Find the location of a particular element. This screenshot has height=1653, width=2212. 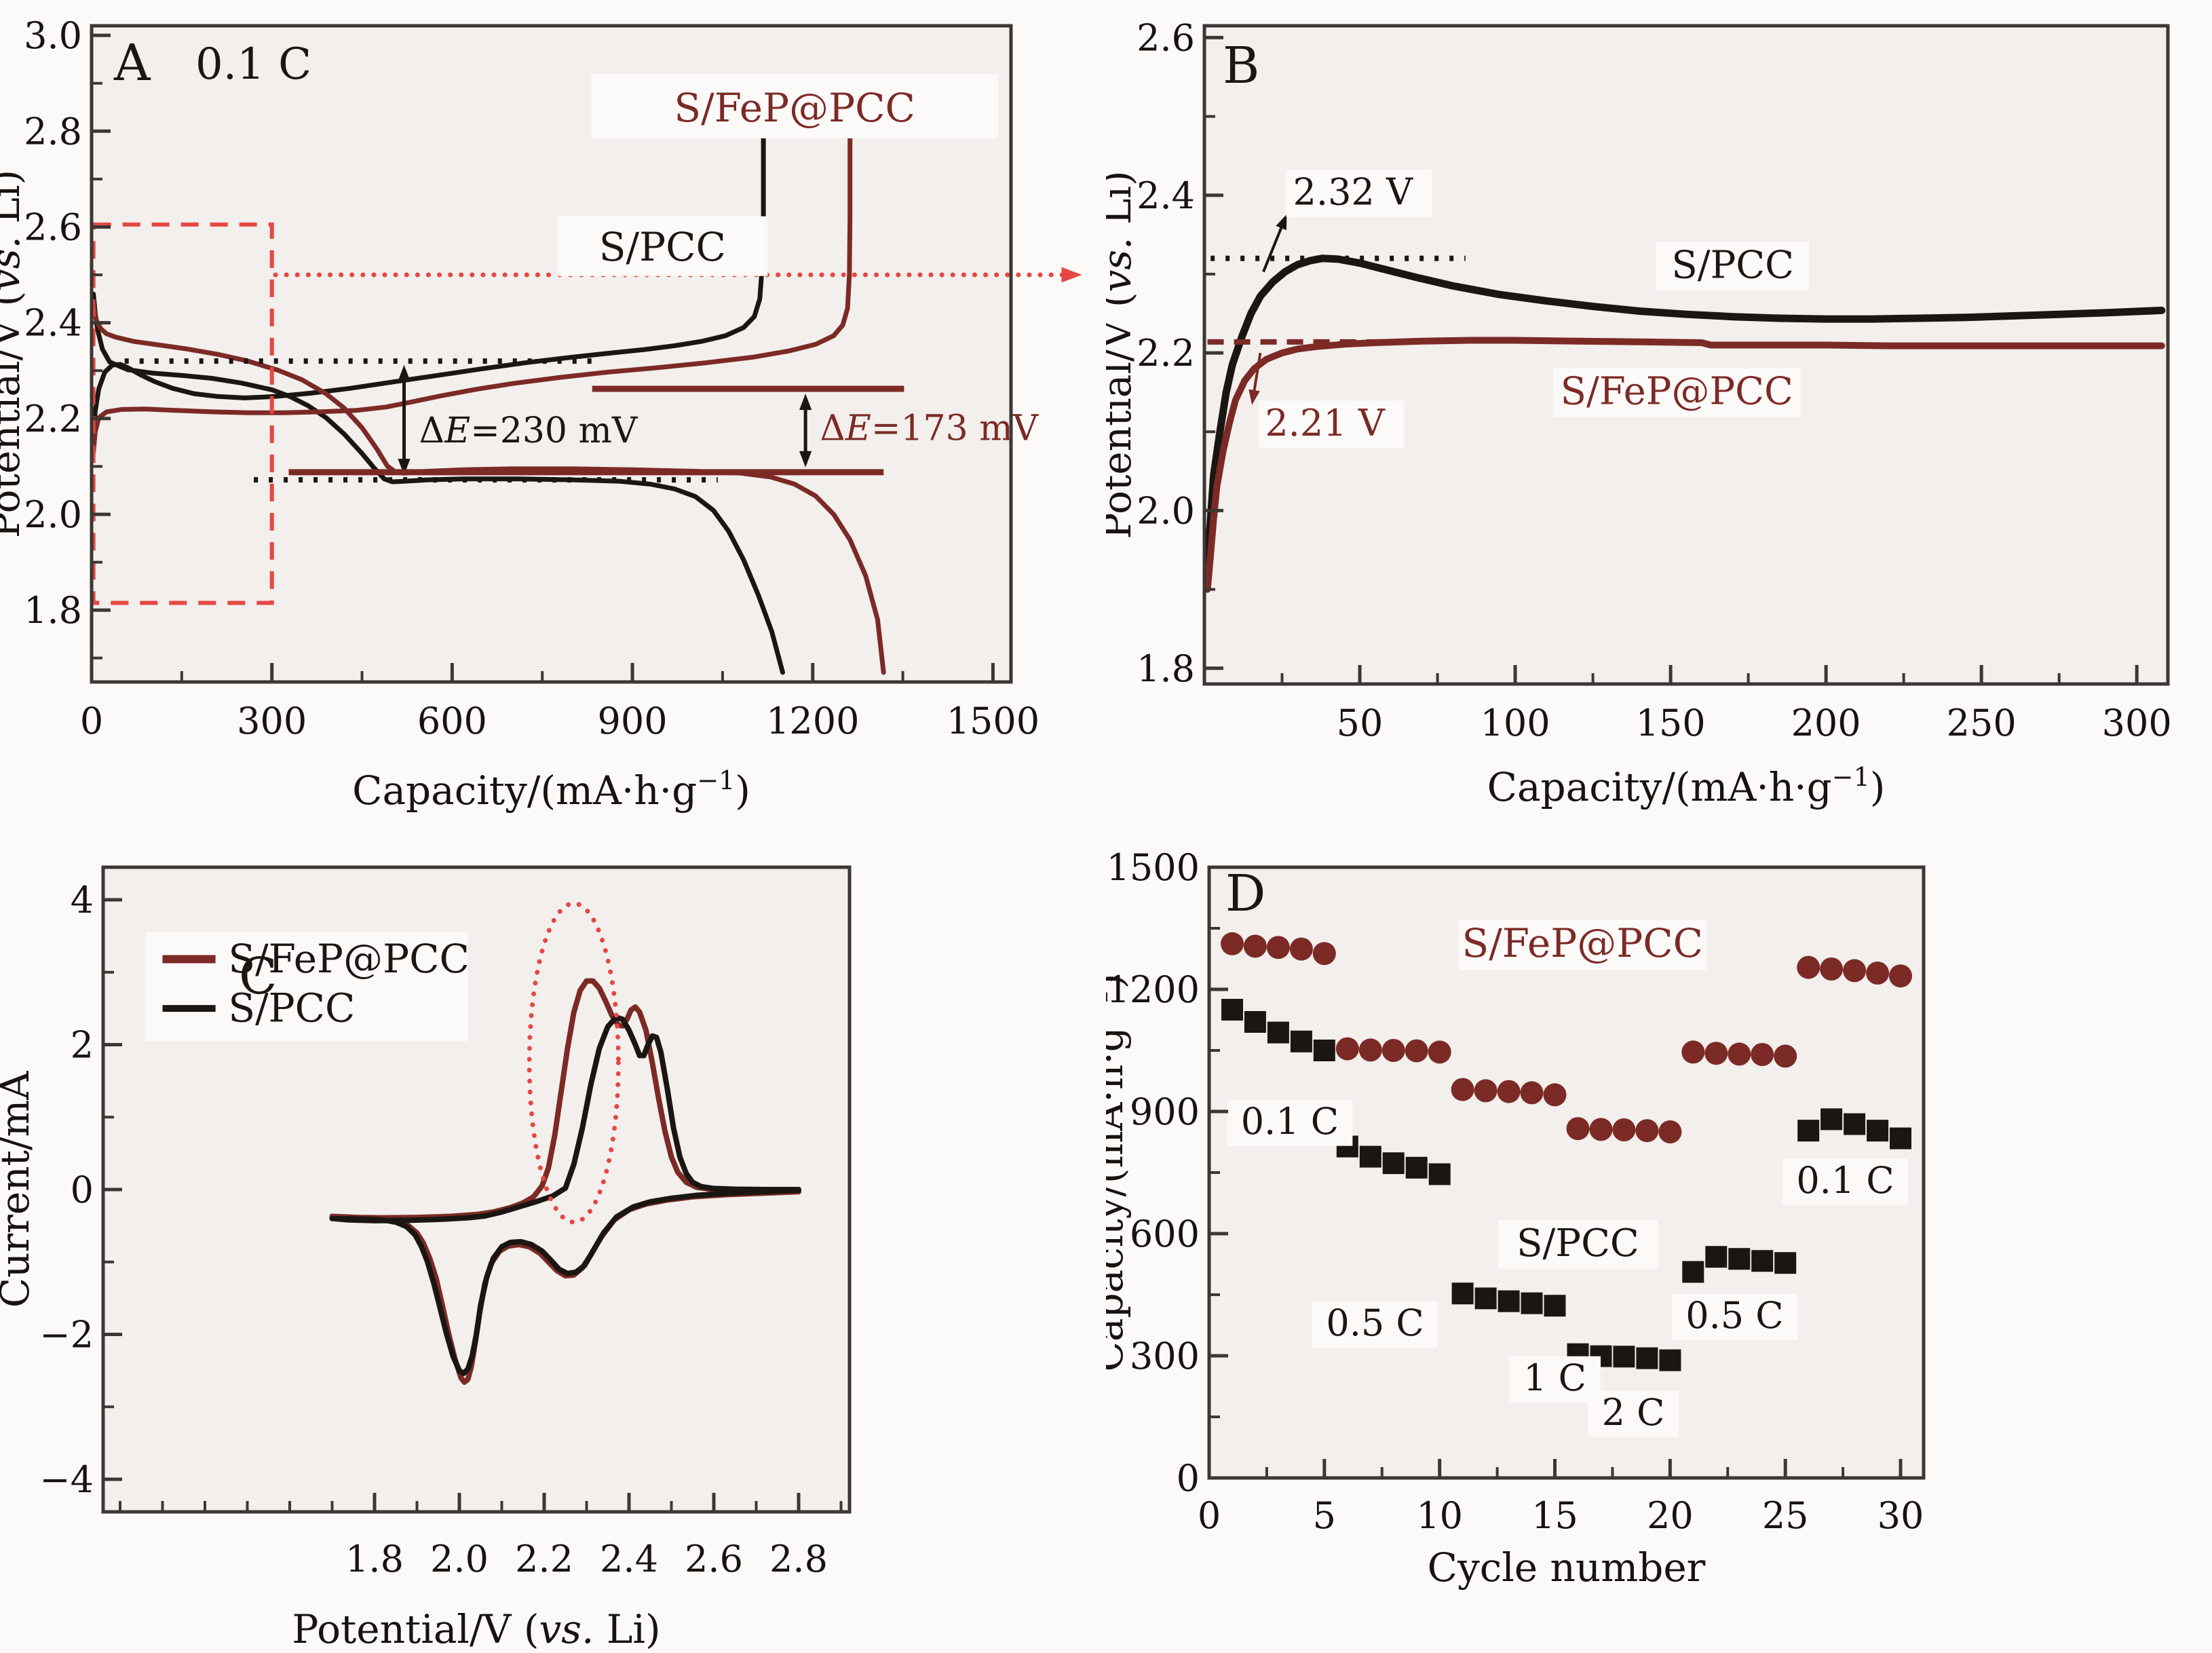

x-tick-label: 0 is located at coordinates (1209, 1516).